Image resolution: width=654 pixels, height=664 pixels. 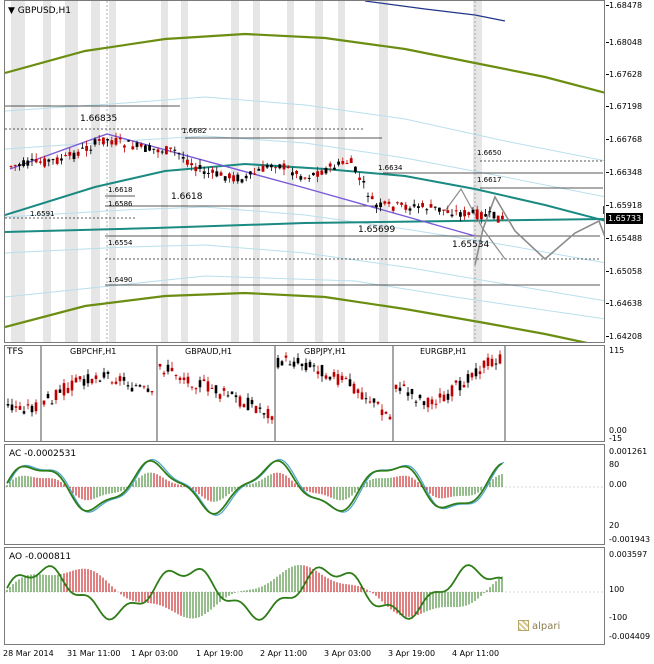 I want to click on ao-panel, so click(x=304, y=596).